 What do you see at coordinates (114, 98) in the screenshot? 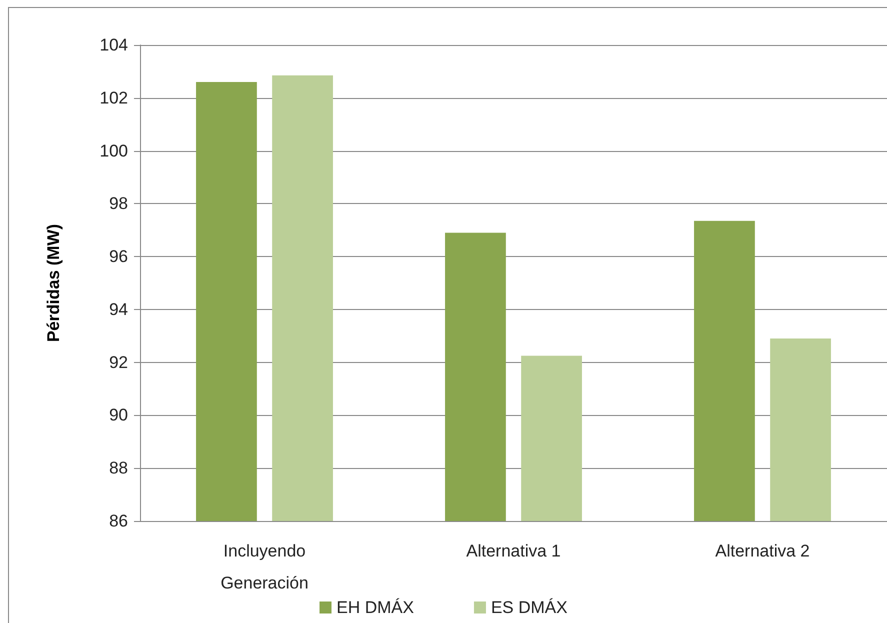
I see `y-tick-label: 102` at bounding box center [114, 98].